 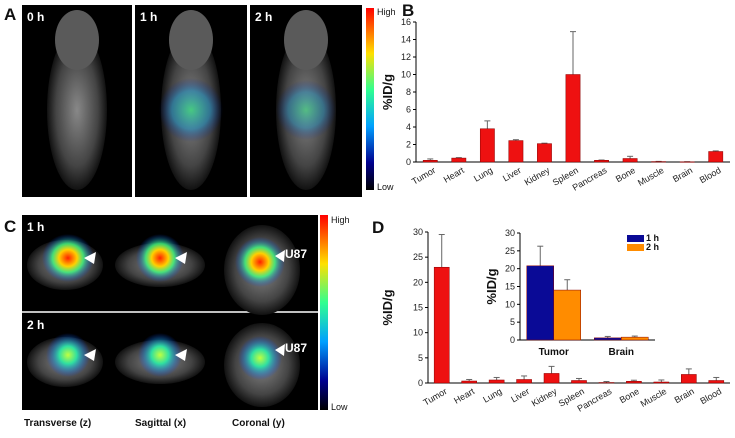 What do you see at coordinates (35, 17) in the screenshot?
I see `time-label: 0 h` at bounding box center [35, 17].